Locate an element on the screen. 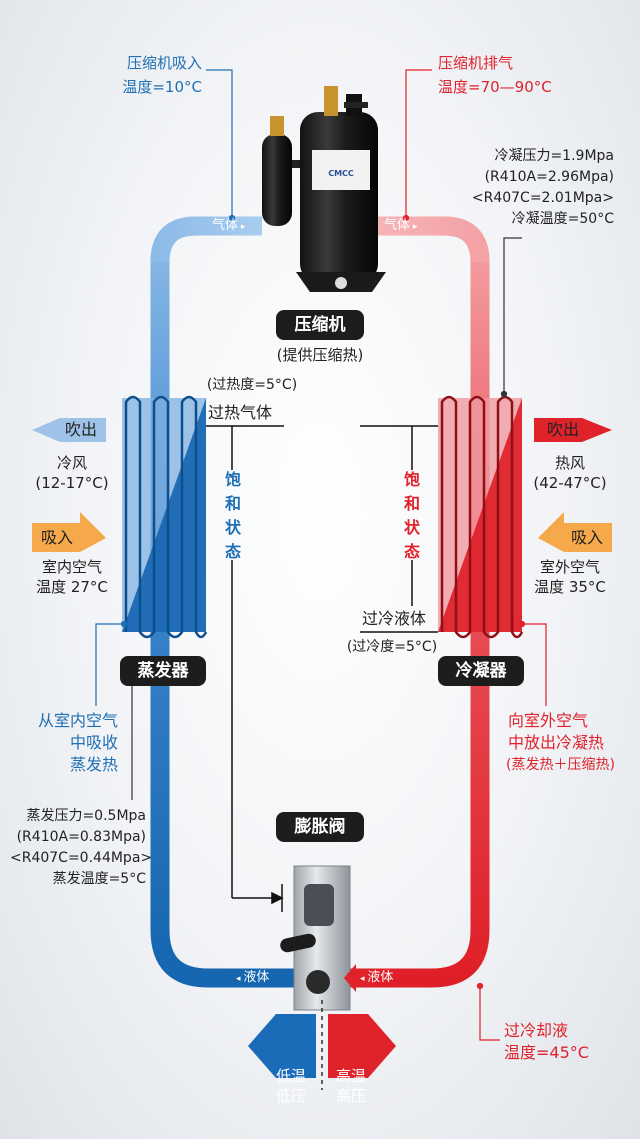 Image resolution: width=640 pixels, height=1139 pixels. pipe-label-liquid-left: ◂ 液体 is located at coordinates (253, 977).